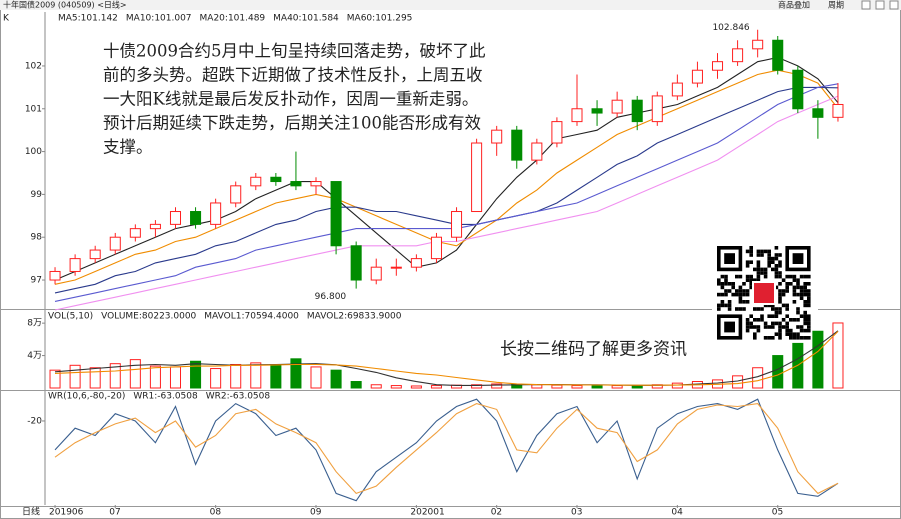 The height and width of the screenshot is (519, 901). Describe the element at coordinates (380, 19) in the screenshot. I see `legend-entry: MA60:101.295` at that location.